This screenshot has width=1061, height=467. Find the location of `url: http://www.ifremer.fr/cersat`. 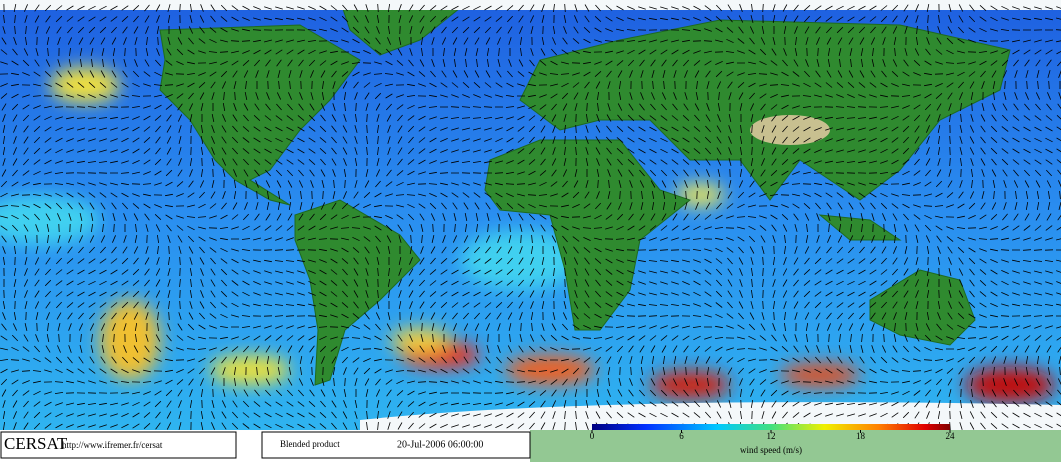

url: http://www.ifremer.fr/cersat is located at coordinates (112, 445).